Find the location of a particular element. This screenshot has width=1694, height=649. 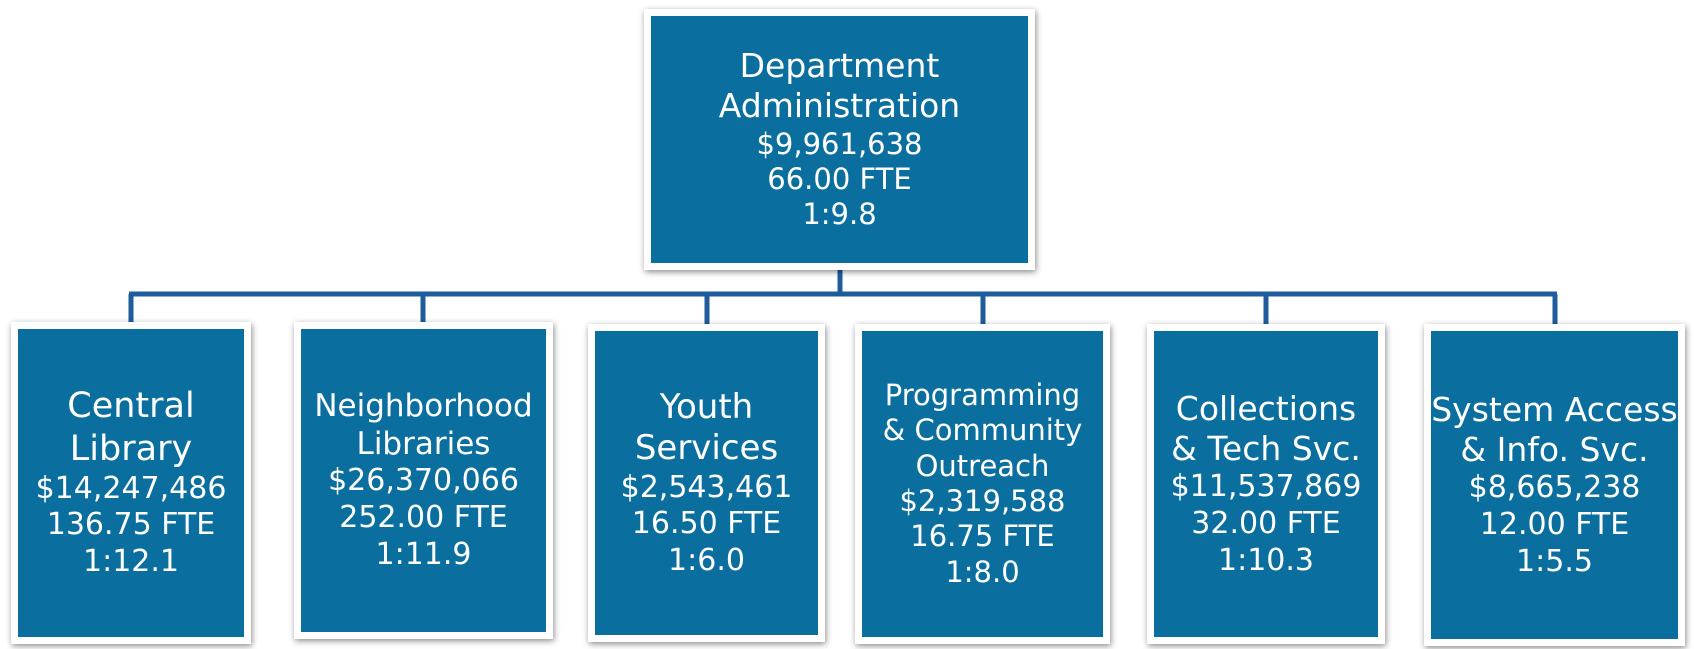

node-name: Collections is located at coordinates (1266, 408).